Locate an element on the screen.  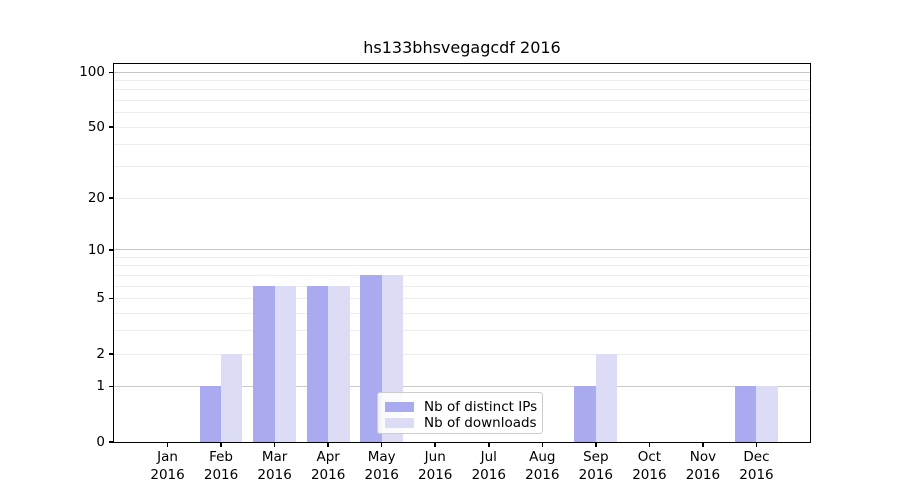
y-tick-label: 100 is located at coordinates (92, 72).